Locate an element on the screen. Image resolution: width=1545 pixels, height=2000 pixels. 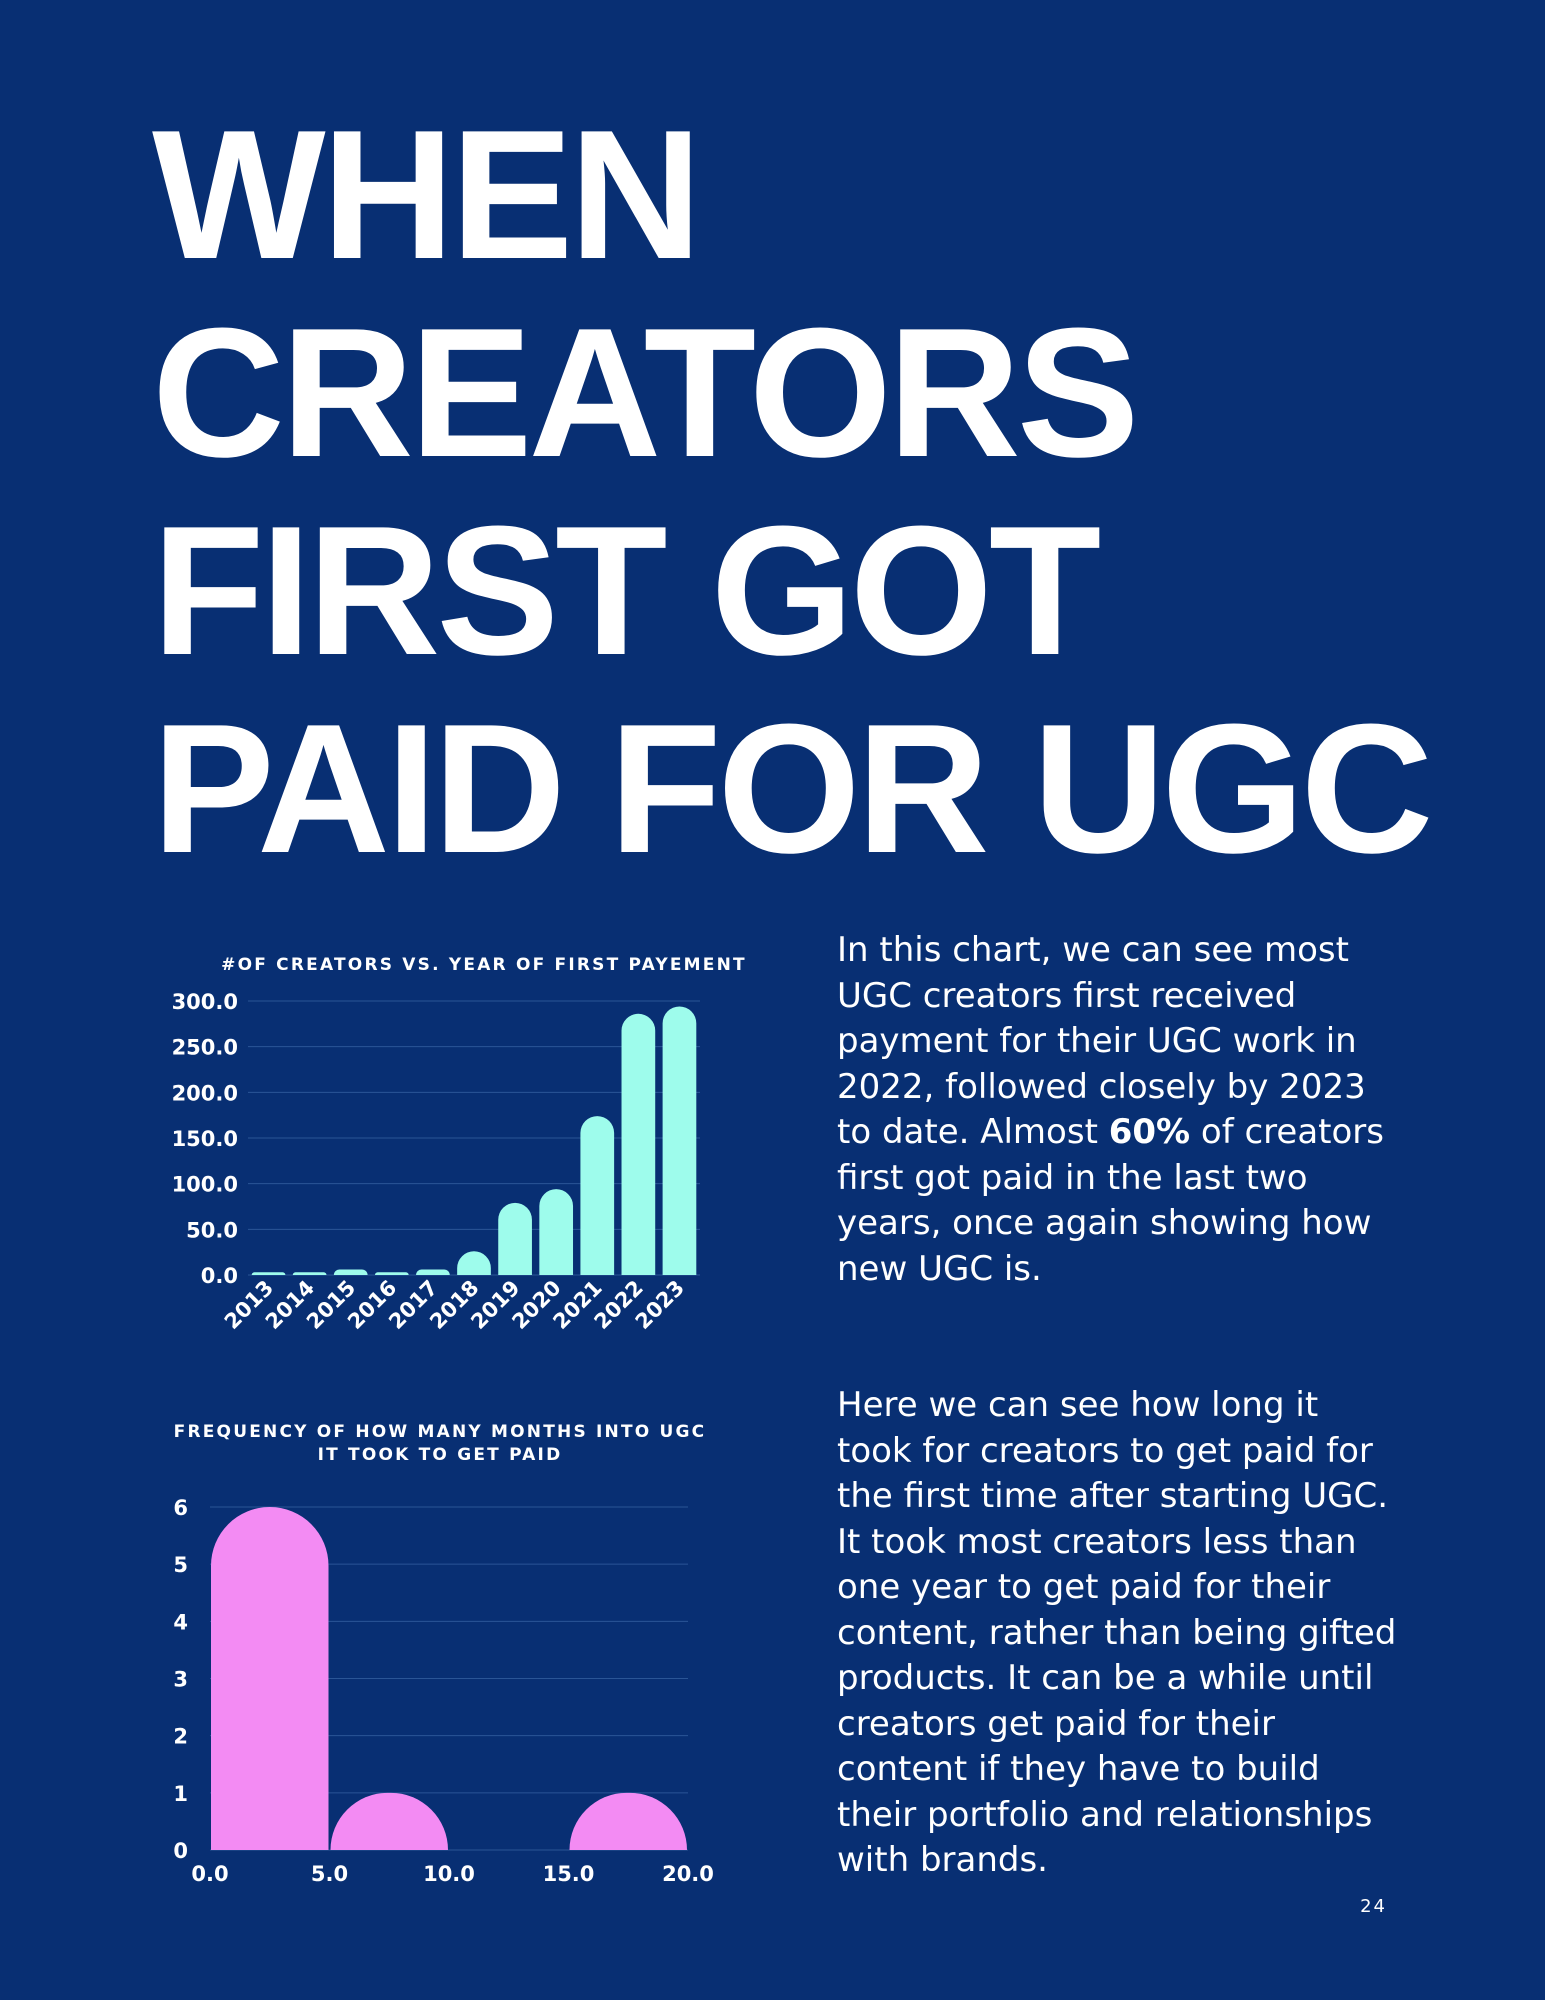
bar-2013 is located at coordinates (268, 1273).